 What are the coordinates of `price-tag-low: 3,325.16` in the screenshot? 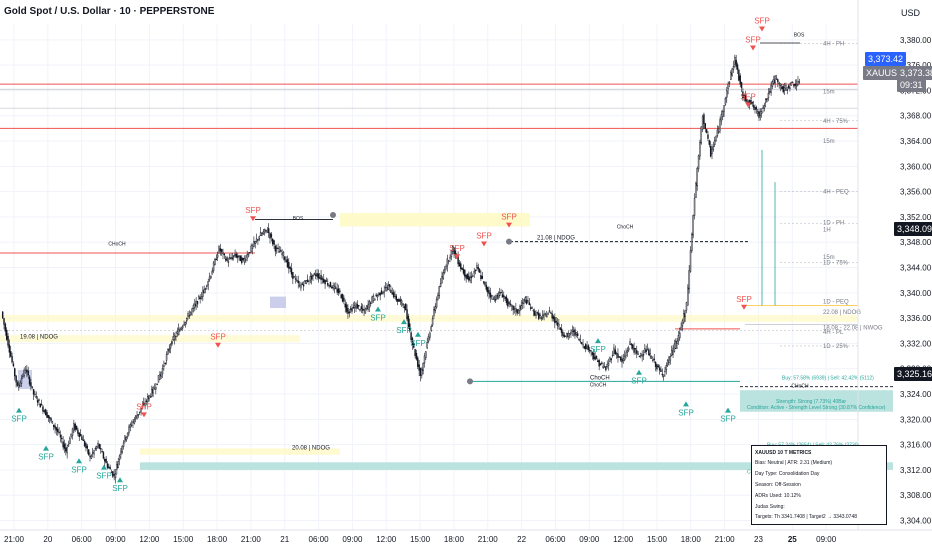 It's located at (913, 374).